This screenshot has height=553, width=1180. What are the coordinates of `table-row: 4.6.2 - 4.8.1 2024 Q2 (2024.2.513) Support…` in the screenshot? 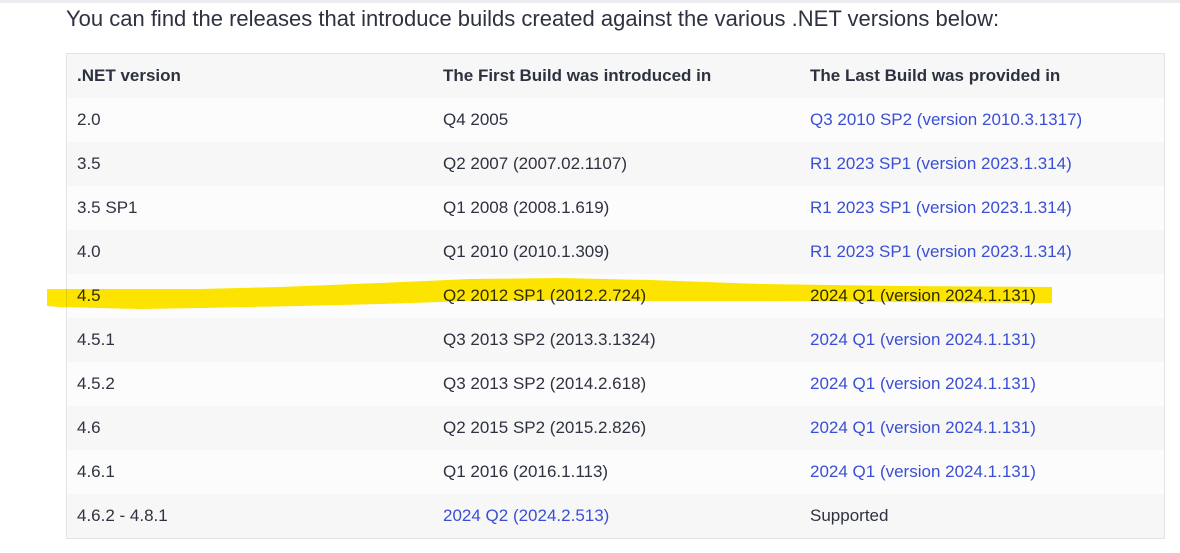 It's located at (615, 516).